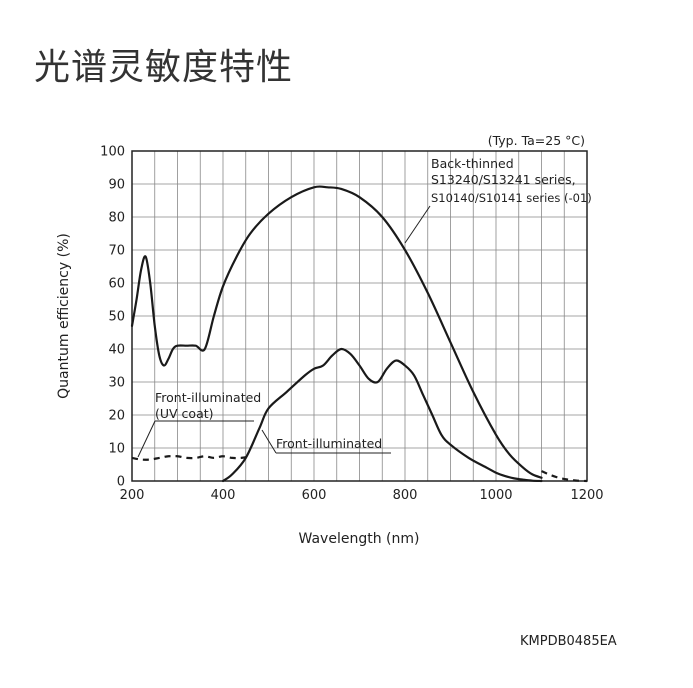 This screenshot has width=693, height=688. Describe the element at coordinates (536, 140) in the screenshot. I see `condition-note: (Typ. Ta=25 °C)` at that location.